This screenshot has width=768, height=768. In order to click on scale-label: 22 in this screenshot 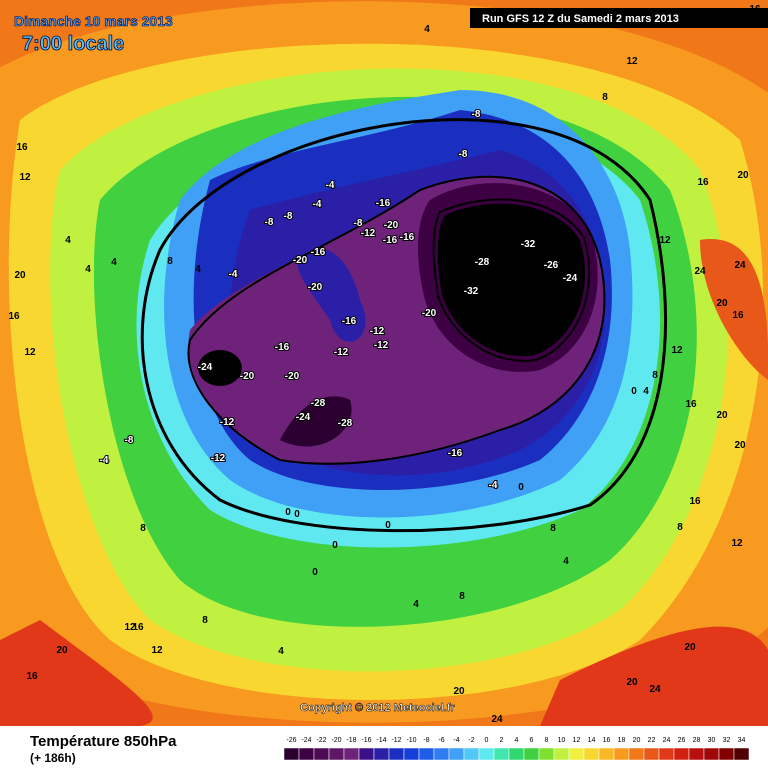, I will do `click(652, 740)`.